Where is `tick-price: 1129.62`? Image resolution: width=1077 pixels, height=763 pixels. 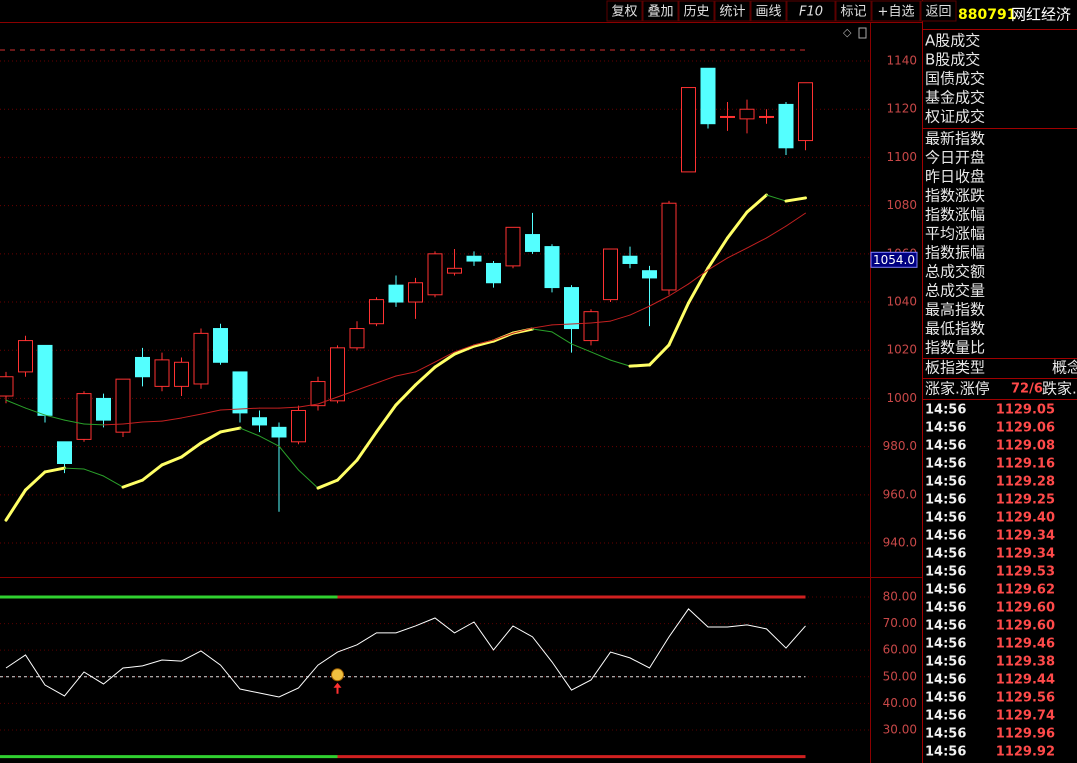
tick-price: 1129.62 is located at coordinates (1025, 590).